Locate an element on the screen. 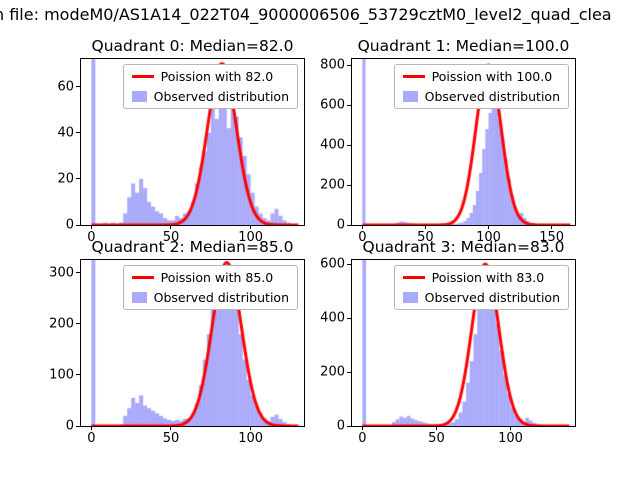 The height and width of the screenshot is (480, 640). subplot-title-q3: Quadrant 3: Median=83.0 is located at coordinates (463, 247).